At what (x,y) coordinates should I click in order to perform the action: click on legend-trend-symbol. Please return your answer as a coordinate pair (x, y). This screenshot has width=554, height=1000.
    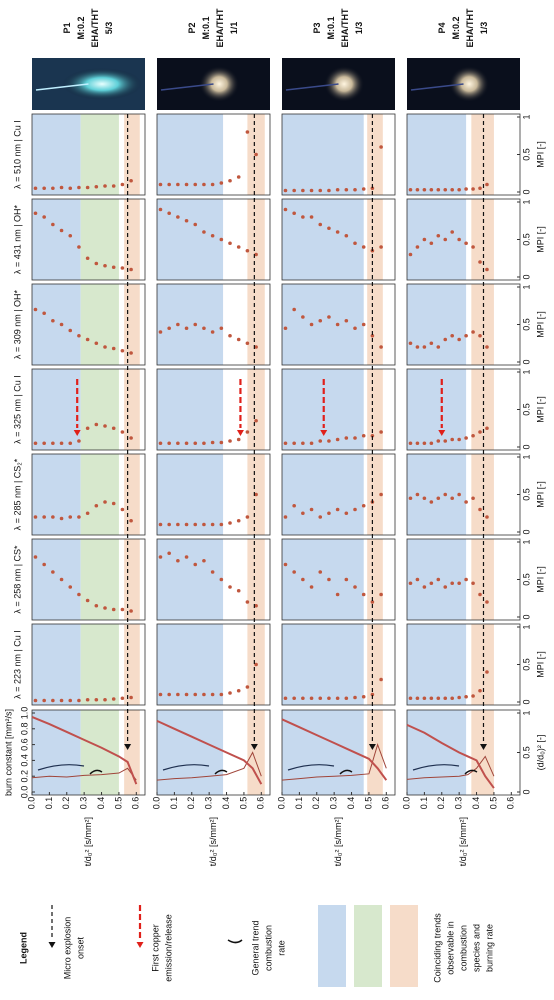
    Looking at the image, I should click on (235, 941).